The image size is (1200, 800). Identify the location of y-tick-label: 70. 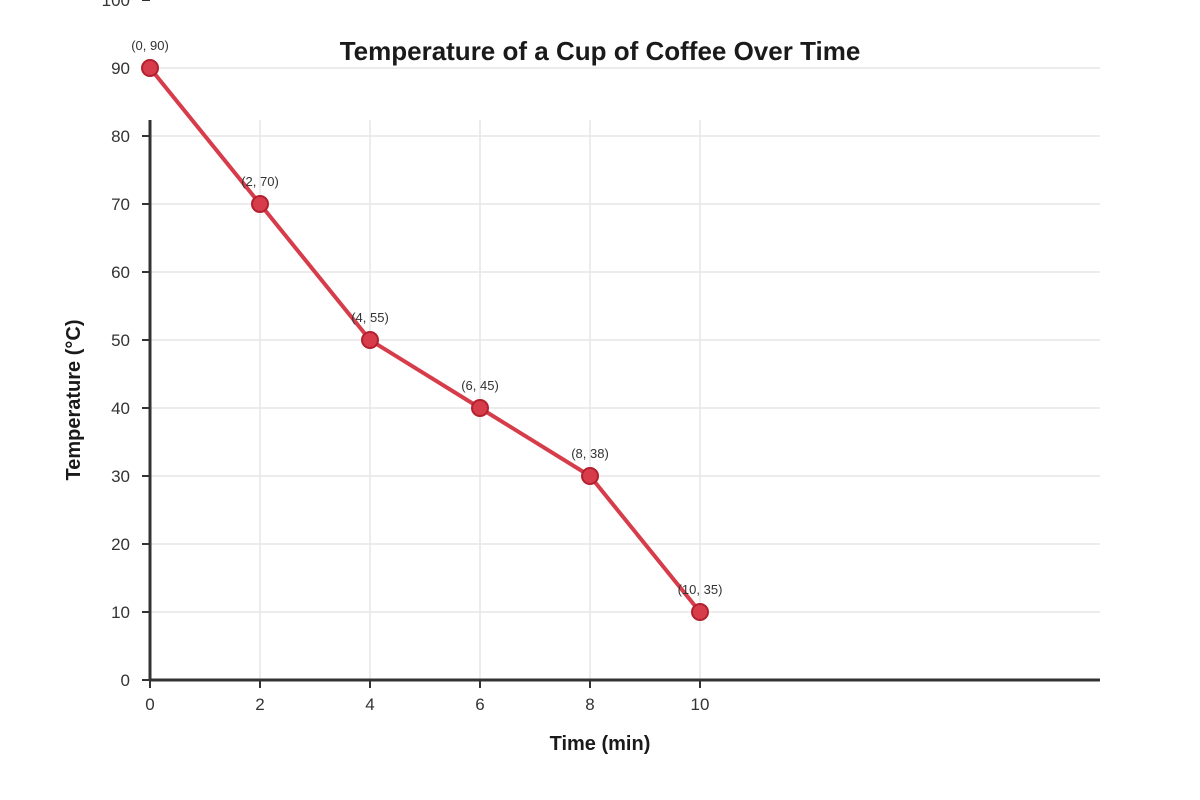
(120, 204).